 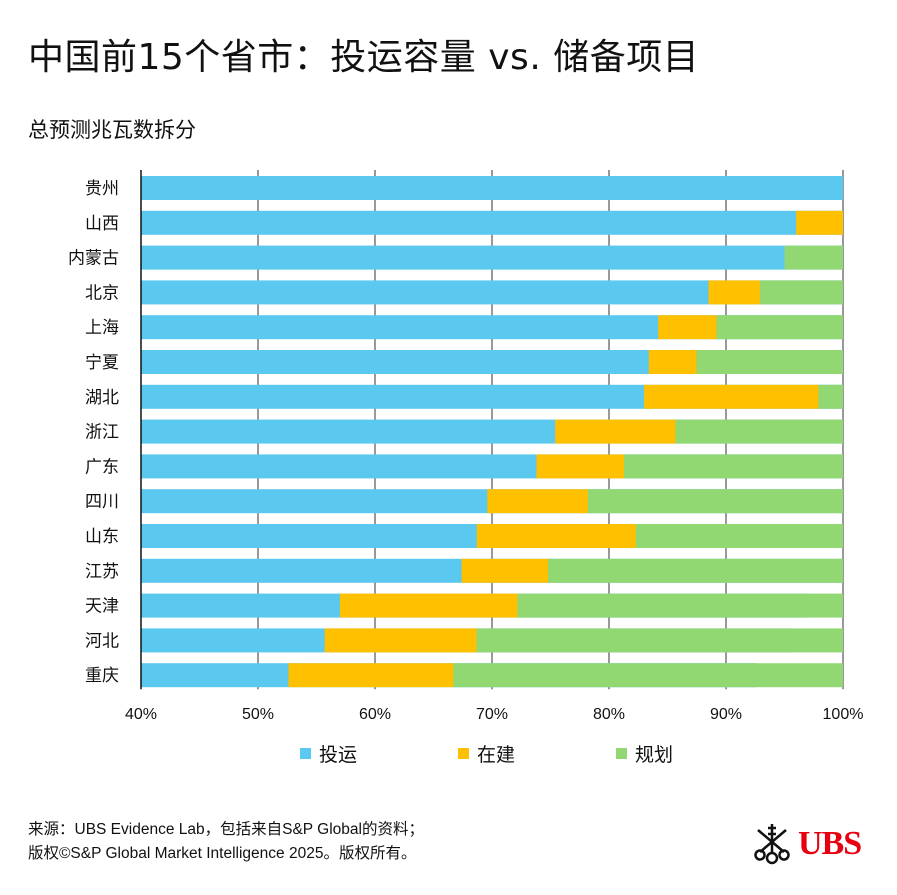 What do you see at coordinates (93, 259) in the screenshot?
I see `category-label: 内蒙古` at bounding box center [93, 259].